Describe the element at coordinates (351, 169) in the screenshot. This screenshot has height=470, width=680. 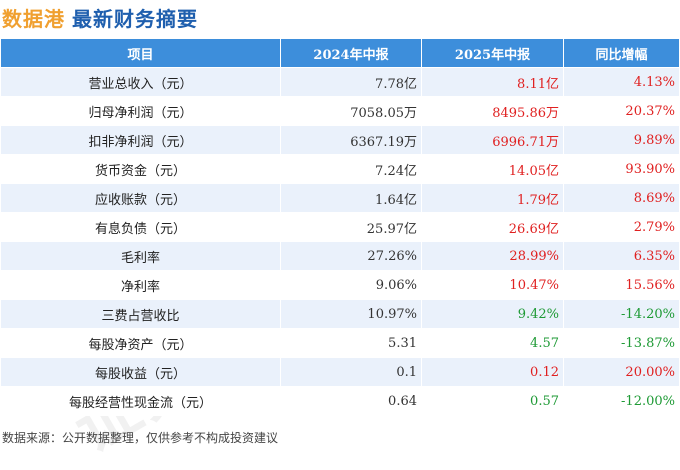
I see `value-2024: 7.24亿` at that location.